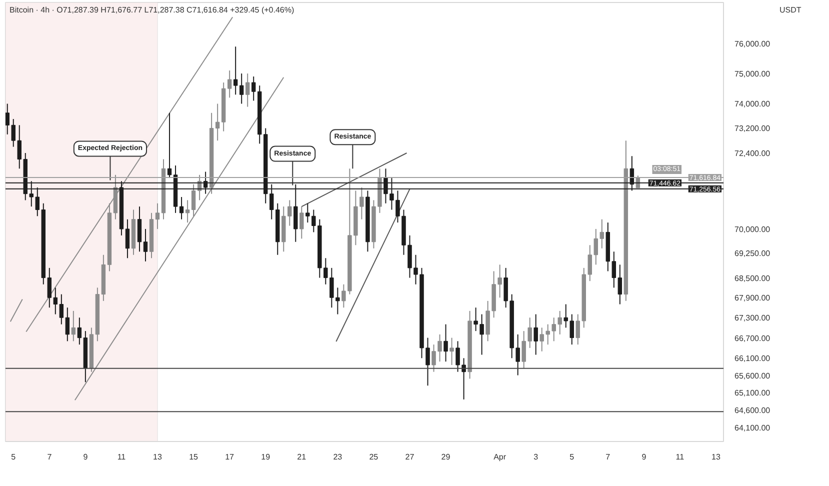 The image size is (829, 486). Describe the element at coordinates (752, 153) in the screenshot. I see `y-tick-label: 72,400.00` at that location.